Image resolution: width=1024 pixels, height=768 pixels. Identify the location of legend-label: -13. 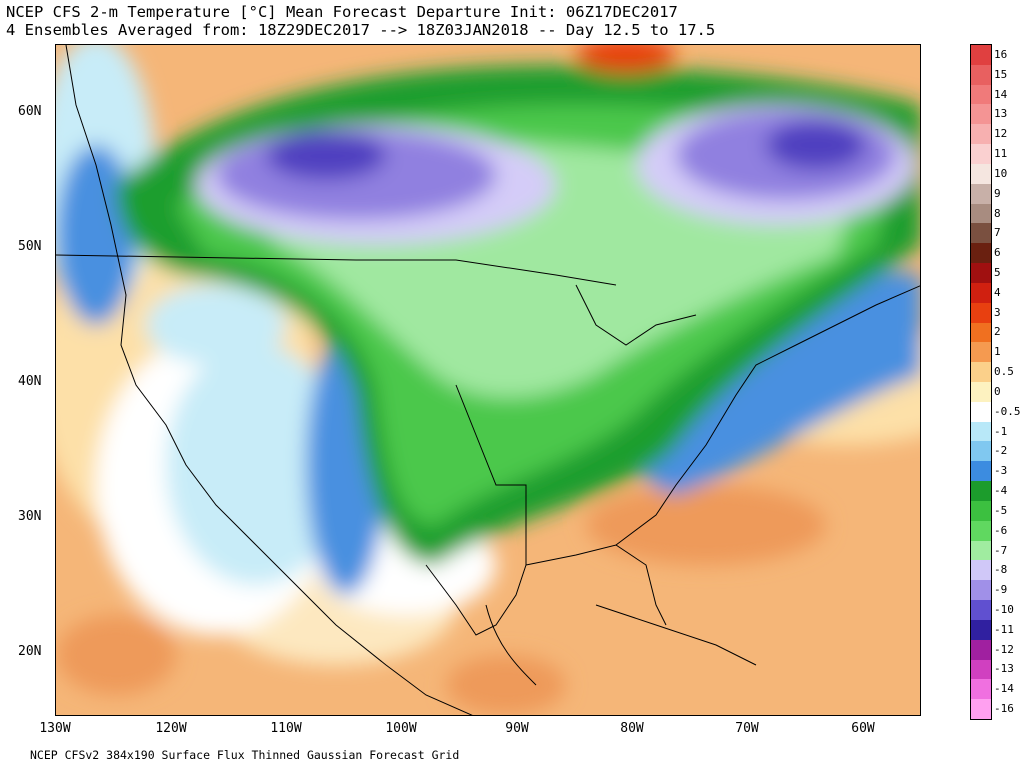
(1004, 669).